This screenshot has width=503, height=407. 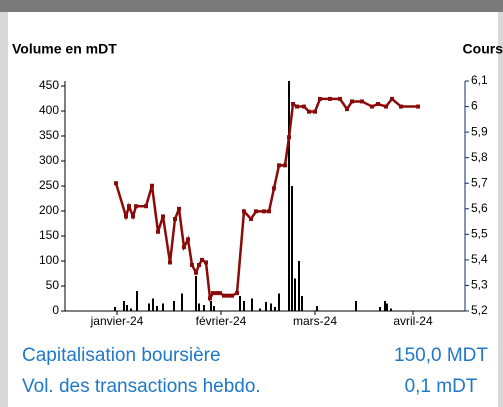 I want to click on y-tick-label: 50, so click(x=53, y=285).